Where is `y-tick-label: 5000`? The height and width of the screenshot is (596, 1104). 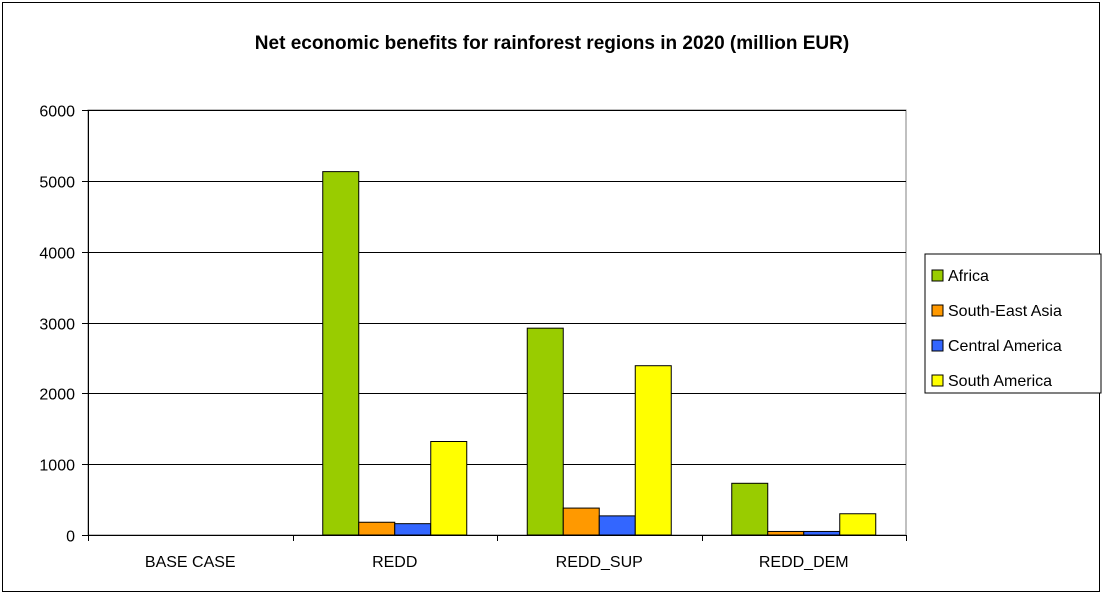
y-tick-label: 5000 is located at coordinates (57, 183).